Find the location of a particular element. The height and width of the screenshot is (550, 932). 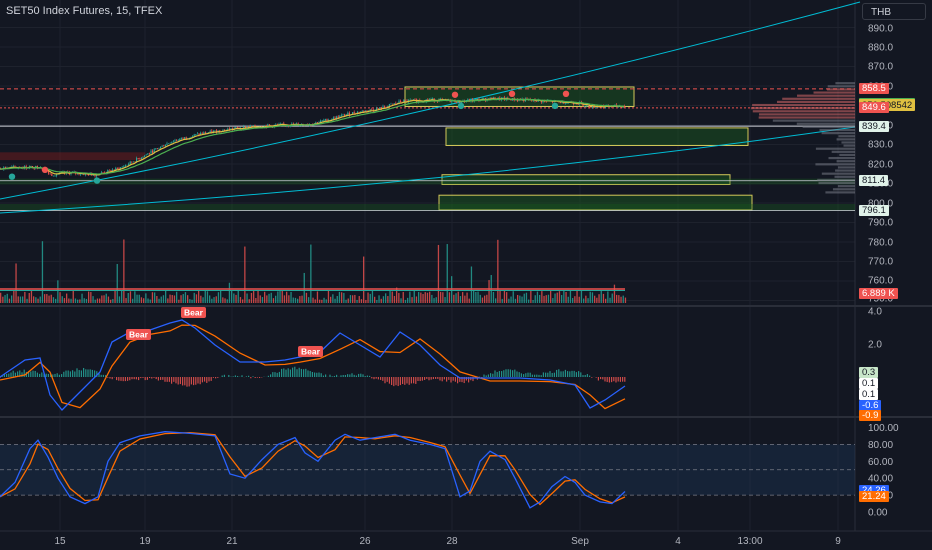

trend-line is located at coordinates (428, 170).